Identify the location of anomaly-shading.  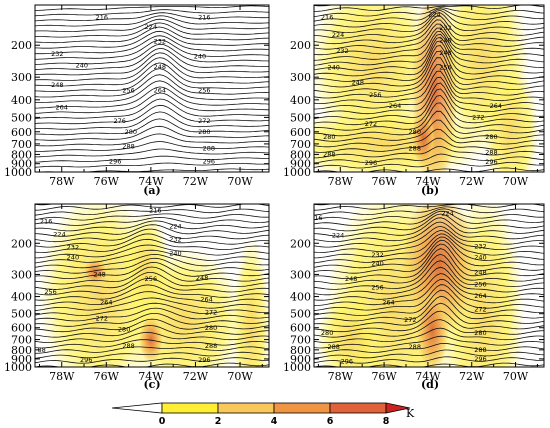
(420, 285).